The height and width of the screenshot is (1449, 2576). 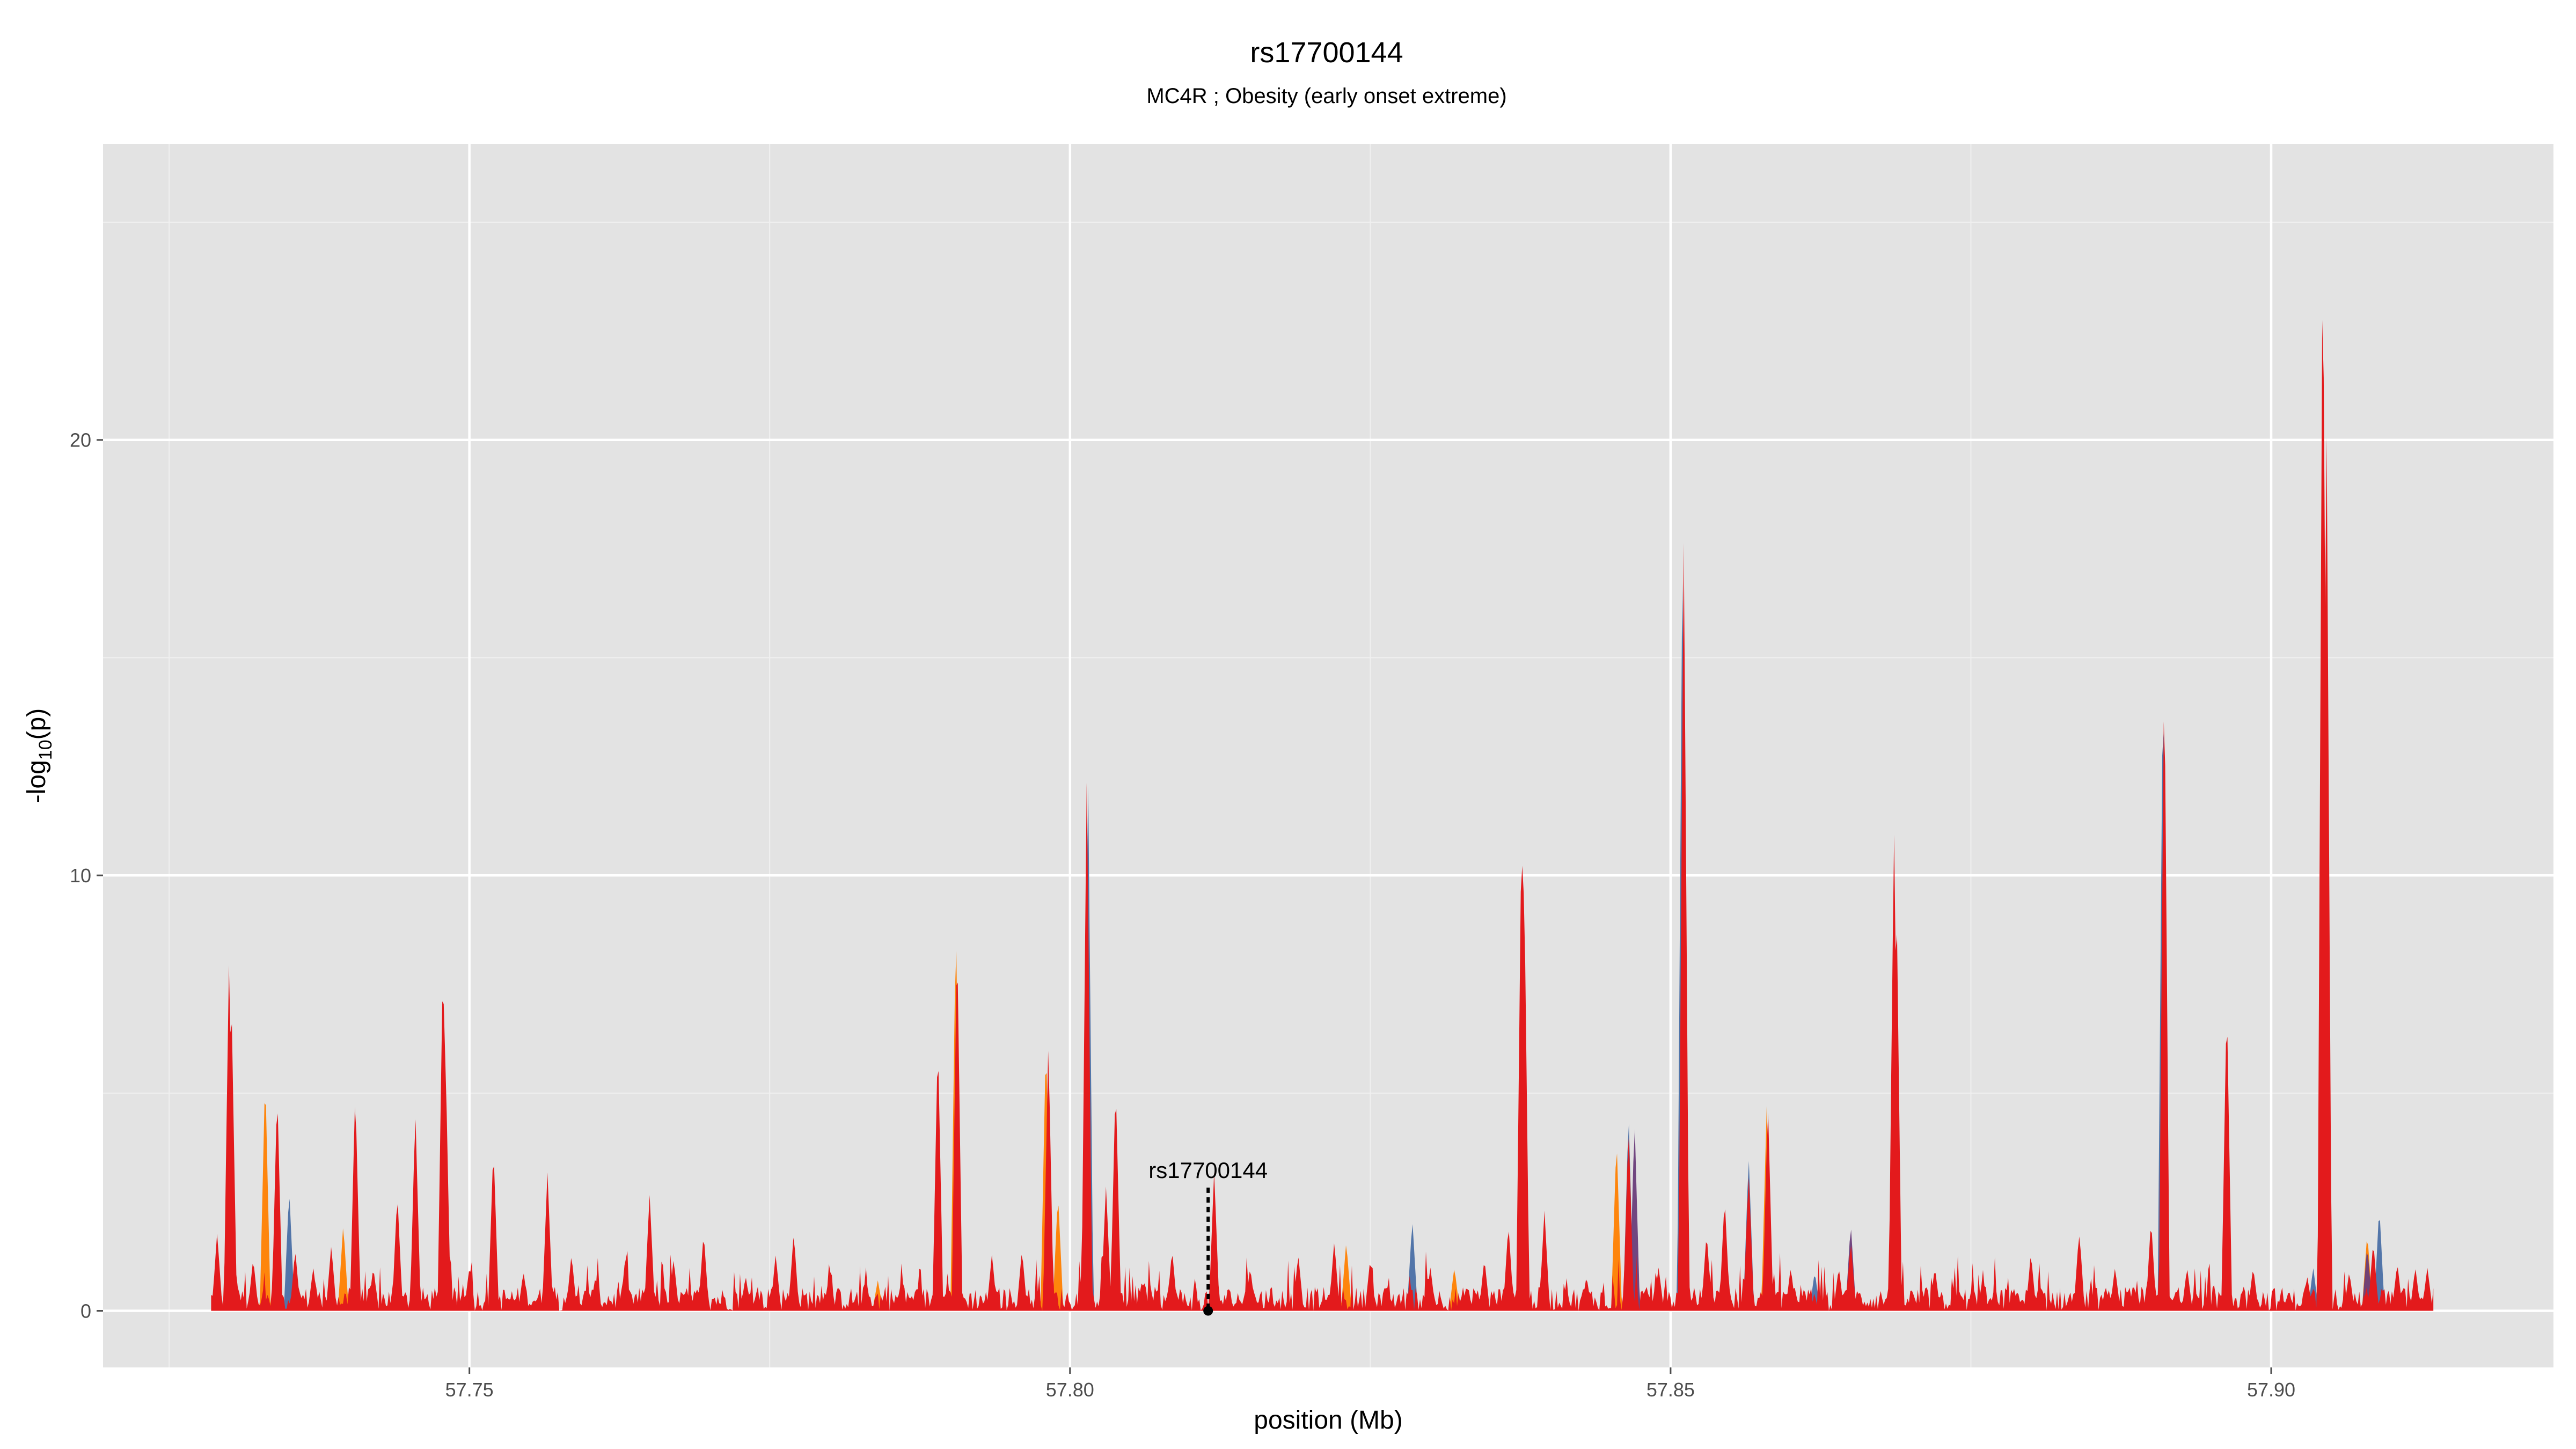 What do you see at coordinates (1070, 1390) in the screenshot?
I see `x-tick-label: 57.80` at bounding box center [1070, 1390].